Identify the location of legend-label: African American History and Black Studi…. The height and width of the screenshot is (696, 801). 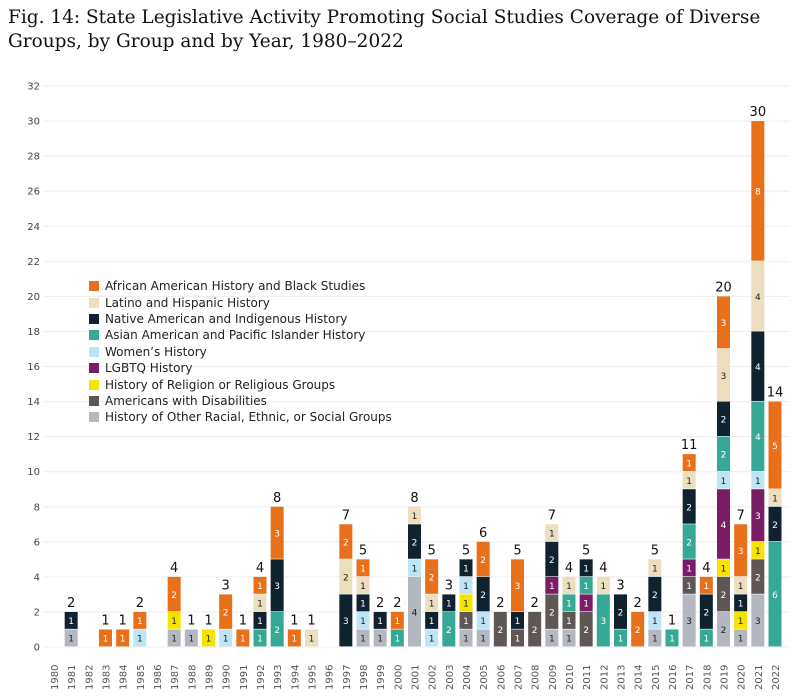
(235, 286).